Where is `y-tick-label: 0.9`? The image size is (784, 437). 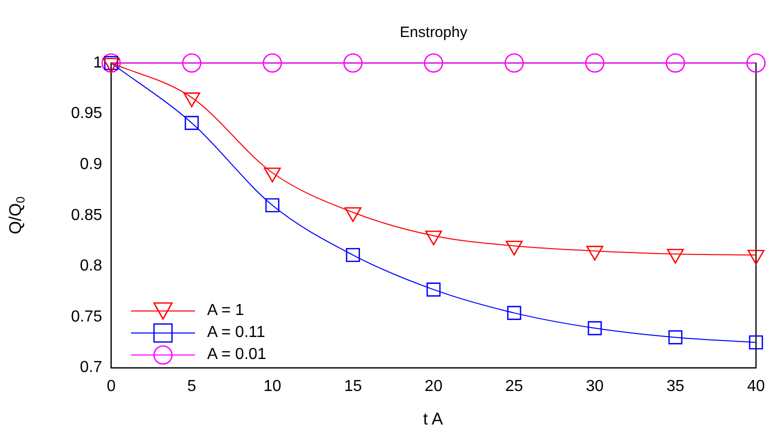 y-tick-label: 0.9 is located at coordinates (91, 165).